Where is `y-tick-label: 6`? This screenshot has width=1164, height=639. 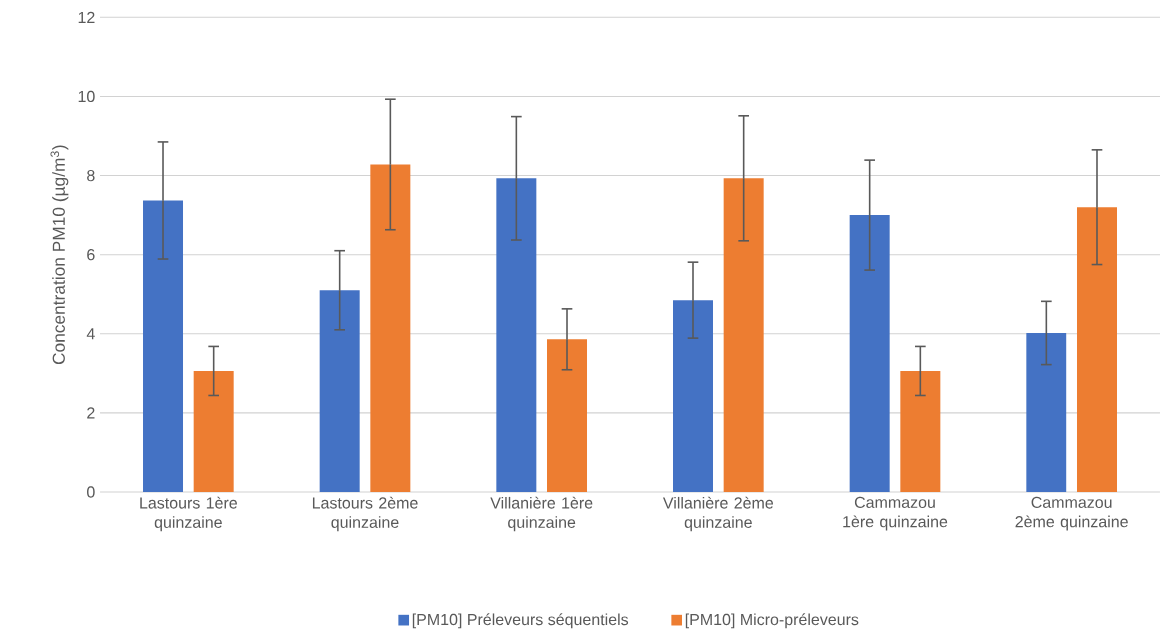
y-tick-label: 6 is located at coordinates (91, 255).